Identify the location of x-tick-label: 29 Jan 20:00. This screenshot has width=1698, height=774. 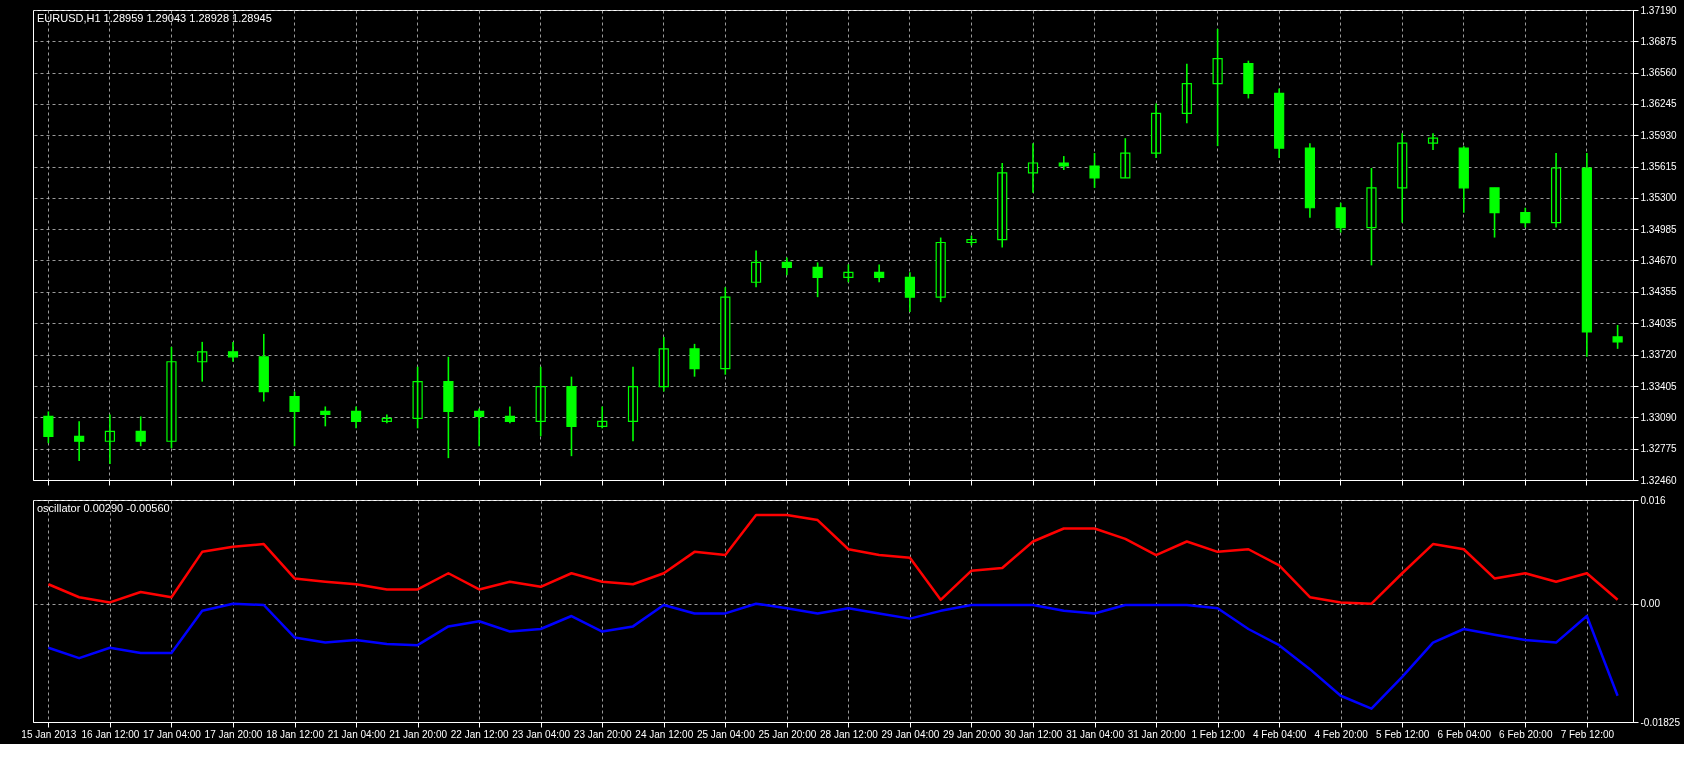
(972, 734).